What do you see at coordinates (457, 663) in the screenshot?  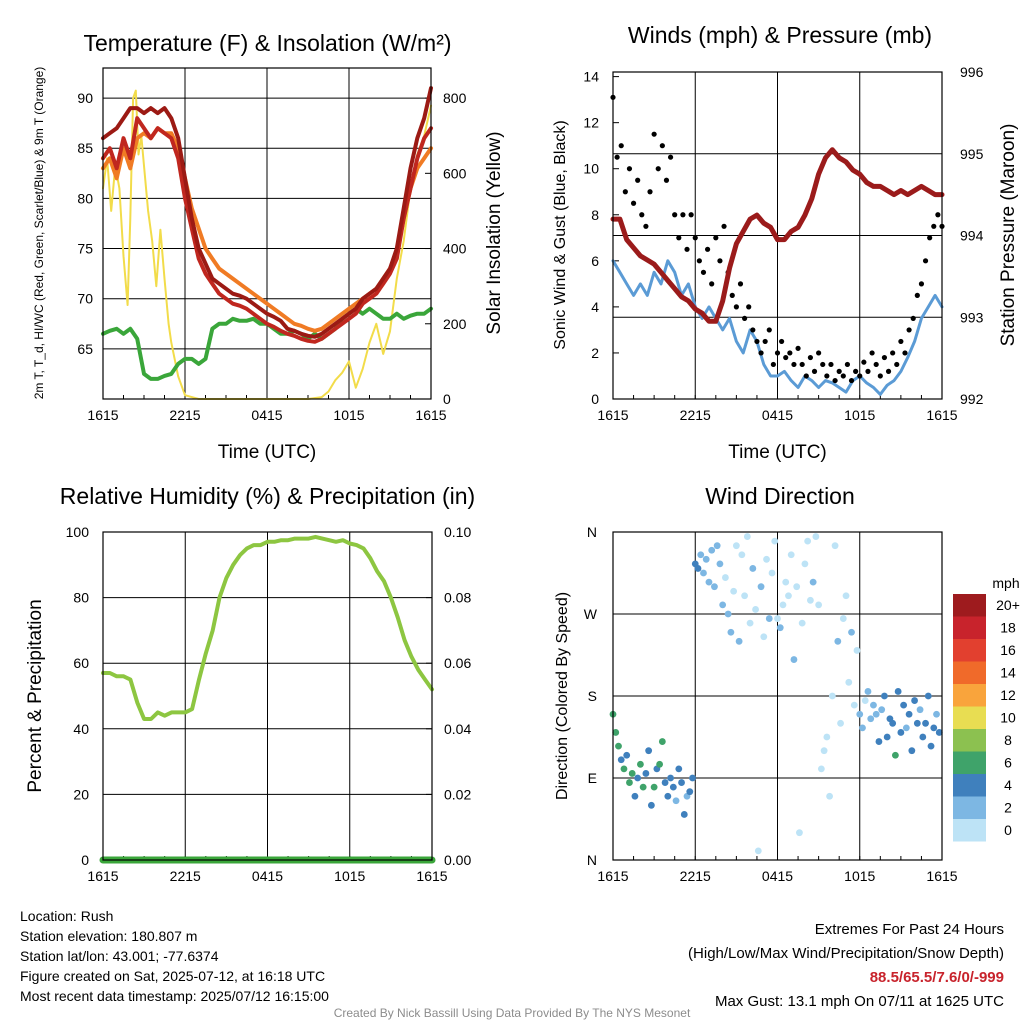 I see `y2-tick-label: 0.06` at bounding box center [457, 663].